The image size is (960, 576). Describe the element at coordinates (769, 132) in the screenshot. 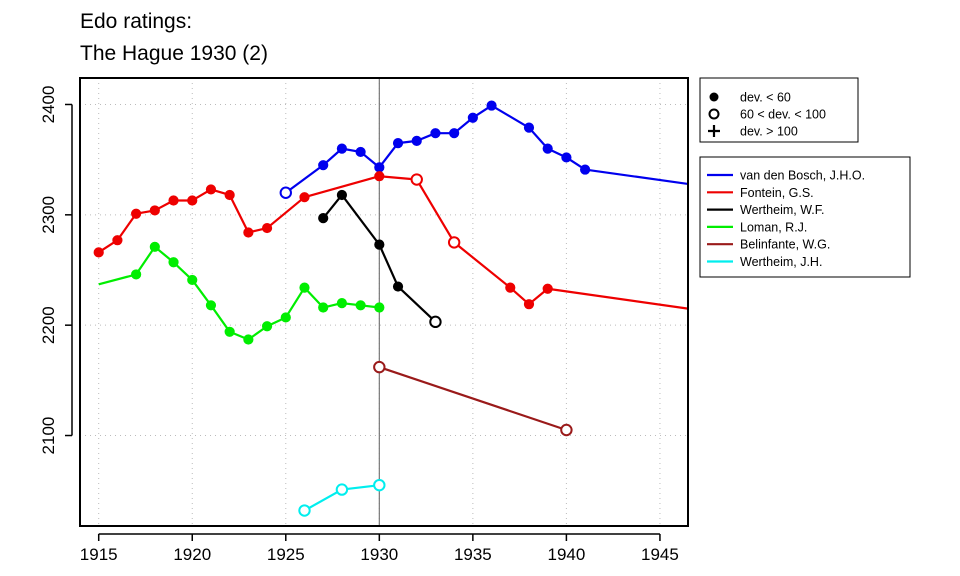

I see `marker-legend-label: dev. > 100` at that location.